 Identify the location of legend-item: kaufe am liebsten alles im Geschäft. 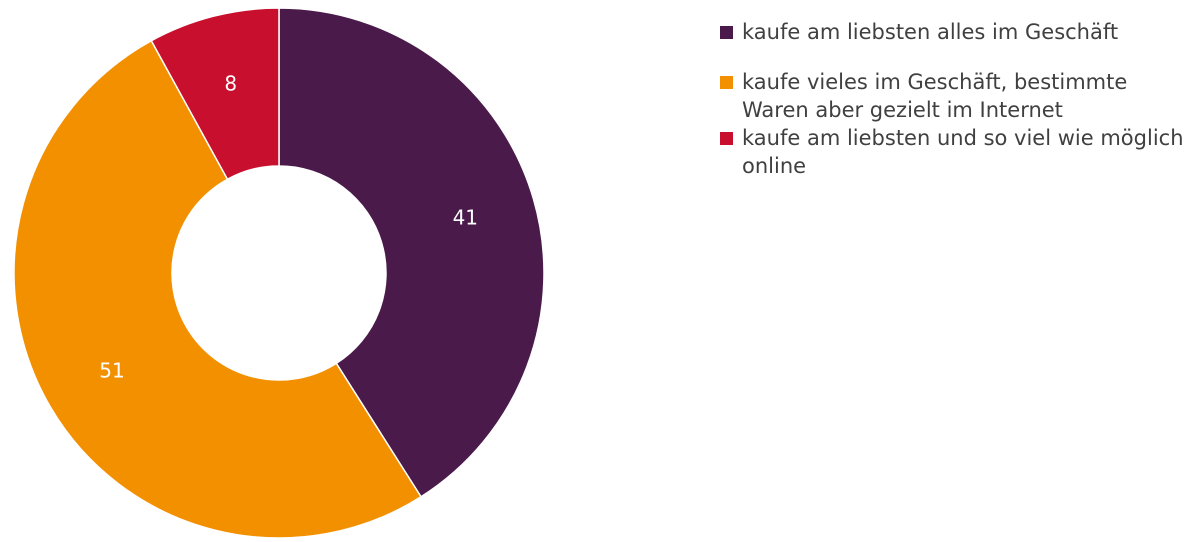
(955, 32).